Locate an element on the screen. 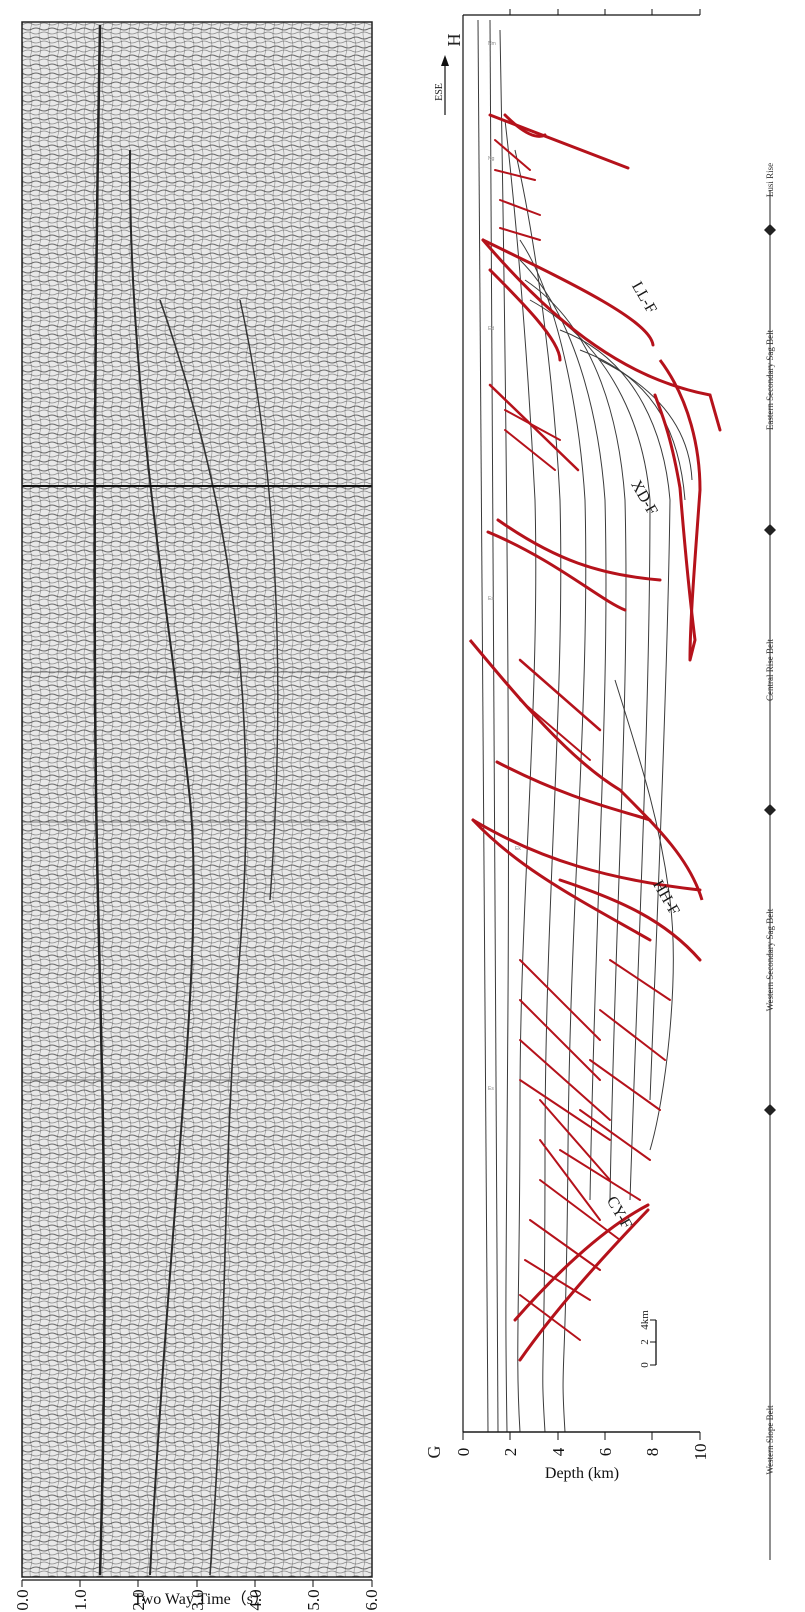  time-tick-label: 4.0 is located at coordinates (255, 1599).